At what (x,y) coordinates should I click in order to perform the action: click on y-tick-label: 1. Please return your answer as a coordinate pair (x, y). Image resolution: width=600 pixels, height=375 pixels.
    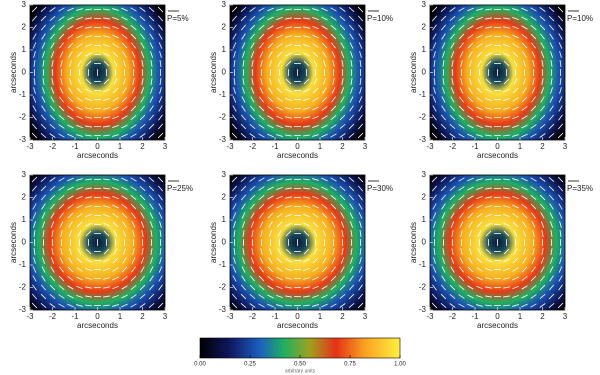
    Looking at the image, I should click on (424, 49).